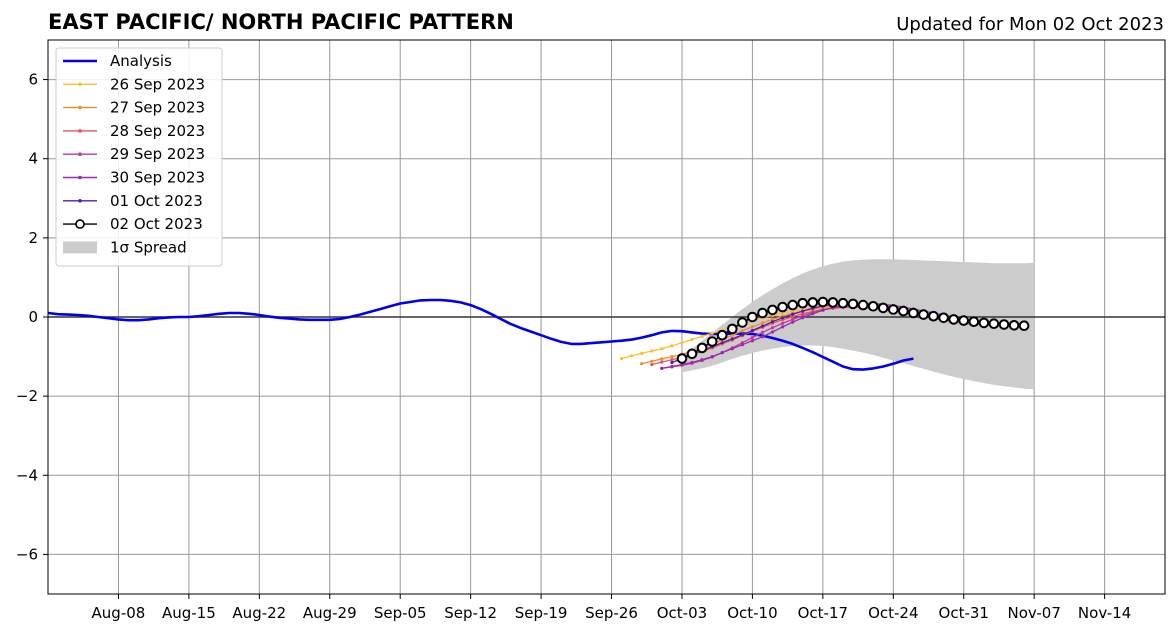 The width and height of the screenshot is (1176, 633). Describe the element at coordinates (125, 247) in the screenshot. I see `legend-entry: 1σ Spread` at that location.